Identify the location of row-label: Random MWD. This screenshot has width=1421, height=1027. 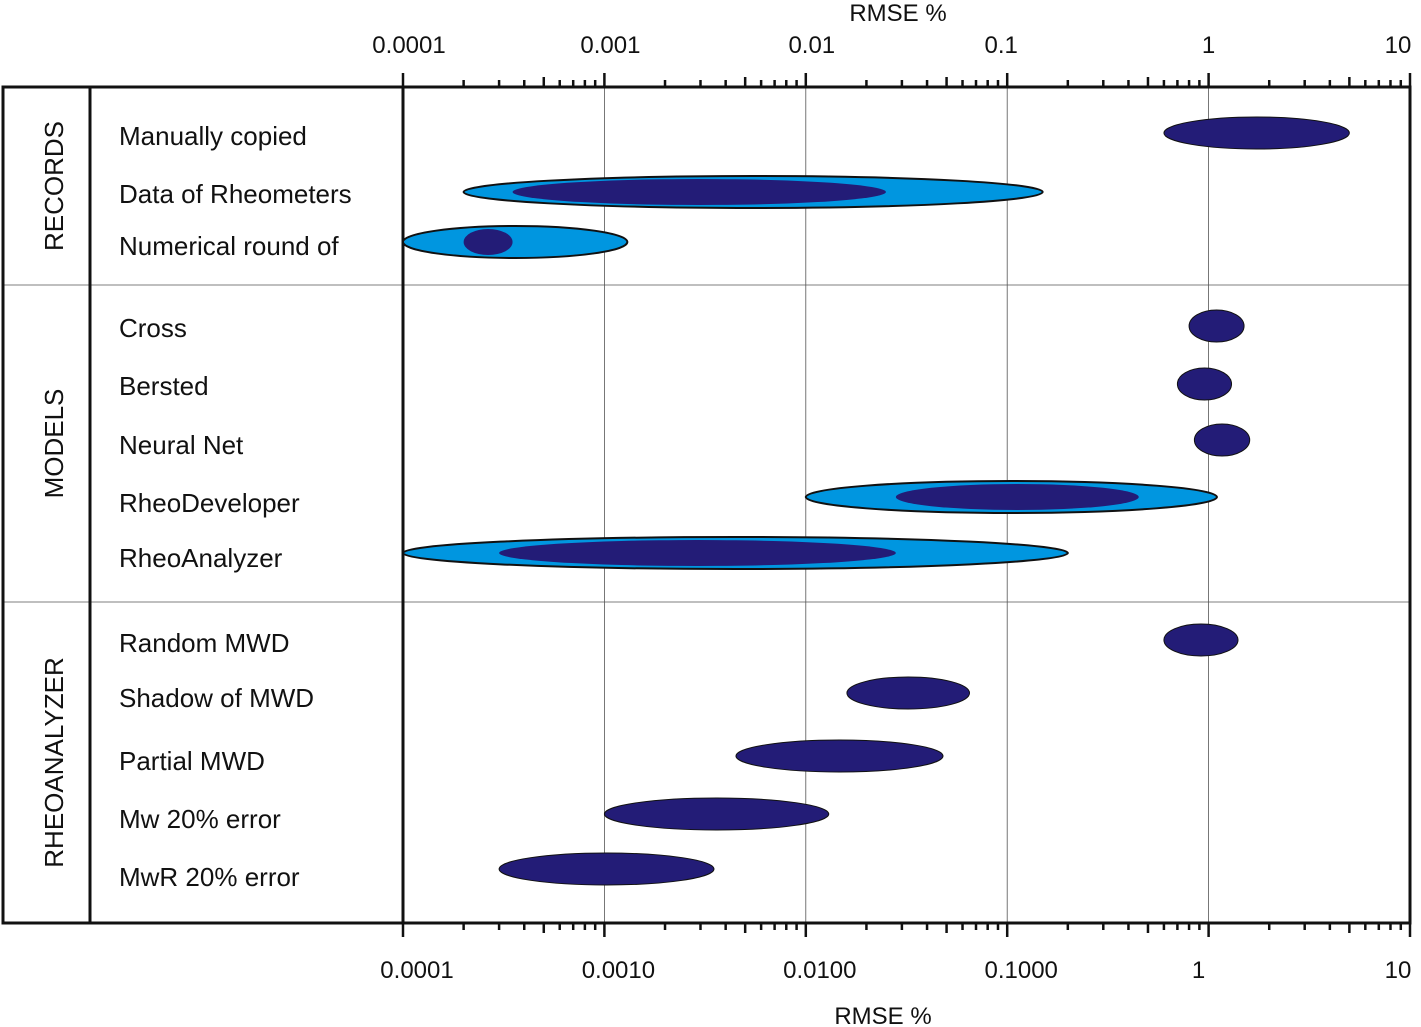
(204, 643).